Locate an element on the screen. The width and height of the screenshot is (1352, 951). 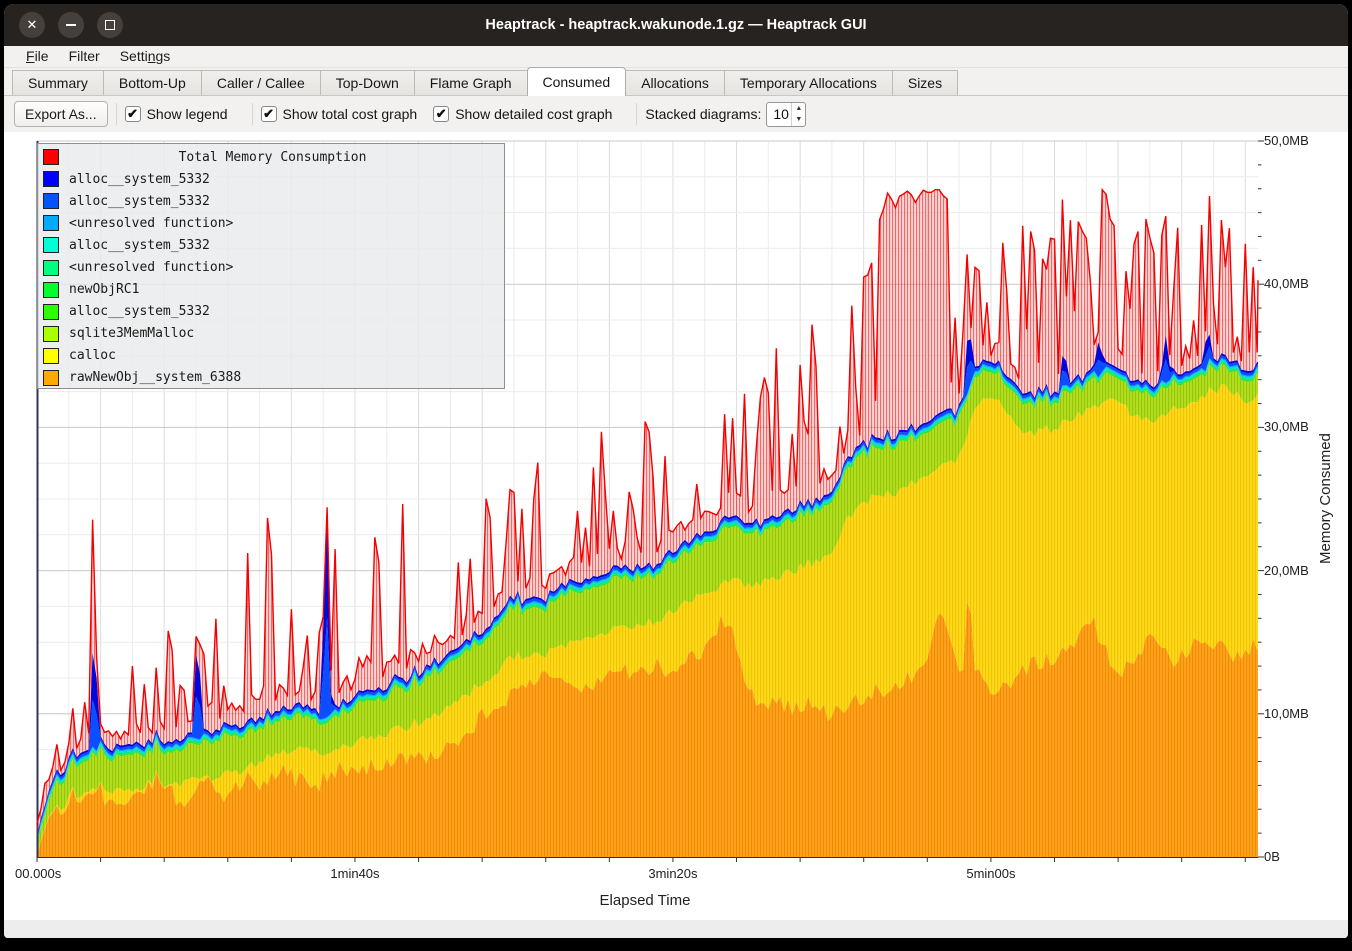
tab-allocations: Allocations is located at coordinates (675, 82).